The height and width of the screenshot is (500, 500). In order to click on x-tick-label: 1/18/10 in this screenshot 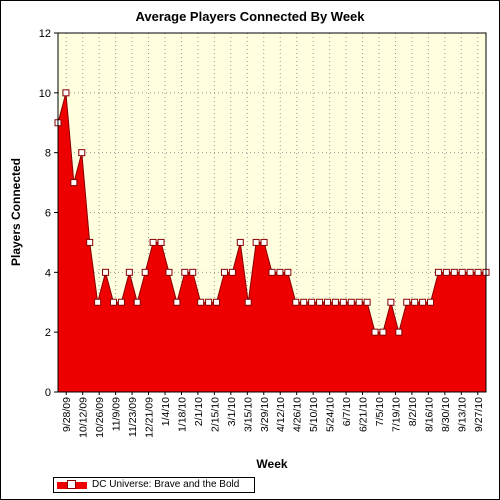, I will do `click(182, 414)`.